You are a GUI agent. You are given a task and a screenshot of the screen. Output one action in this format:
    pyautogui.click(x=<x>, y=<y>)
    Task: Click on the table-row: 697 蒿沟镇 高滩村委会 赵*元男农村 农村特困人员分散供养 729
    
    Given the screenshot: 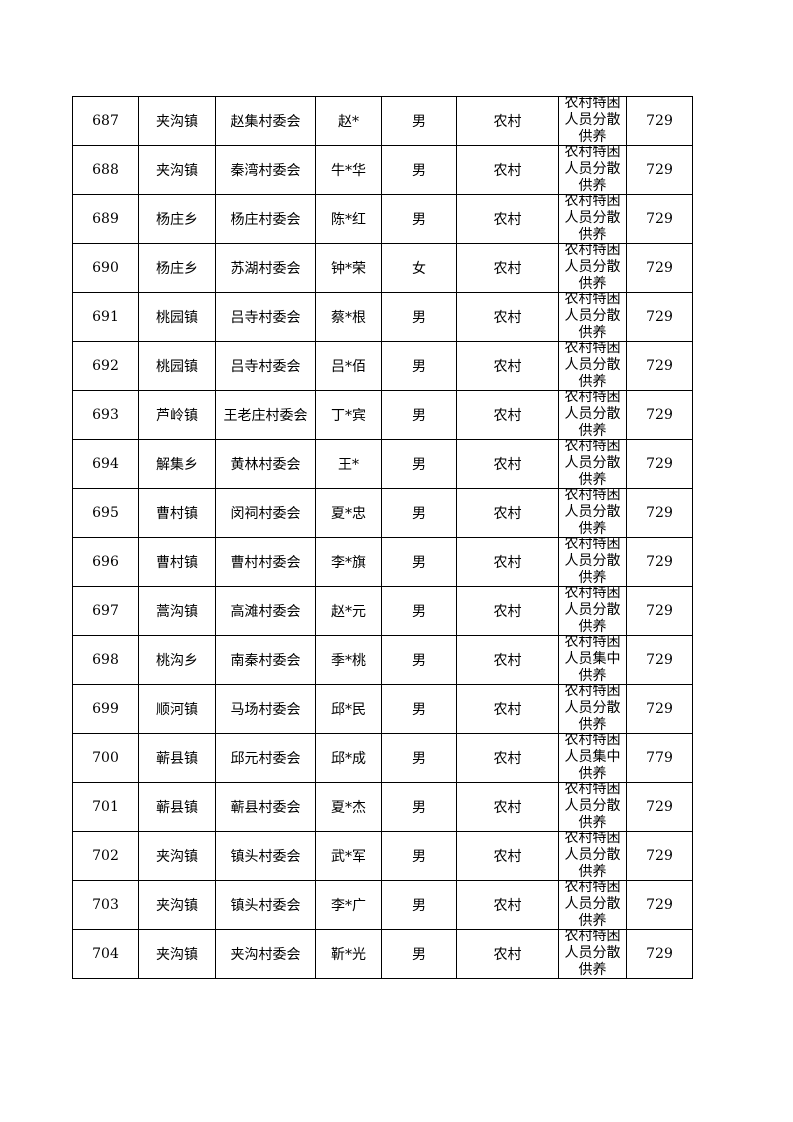 What is the action you would take?
    pyautogui.click(x=382, y=611)
    